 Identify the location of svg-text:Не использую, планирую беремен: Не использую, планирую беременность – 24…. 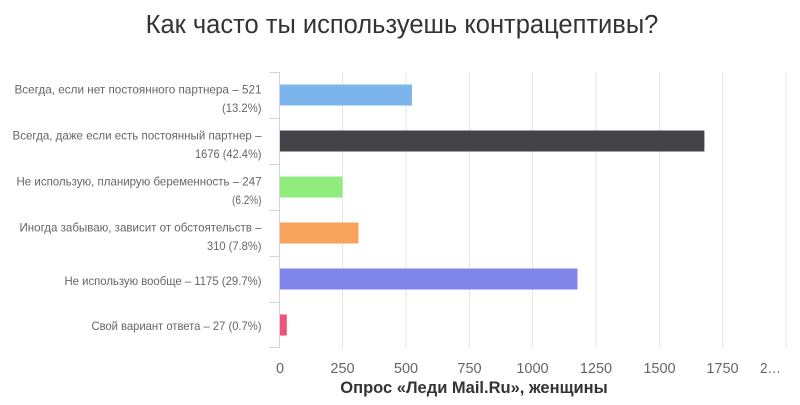
(139, 182).